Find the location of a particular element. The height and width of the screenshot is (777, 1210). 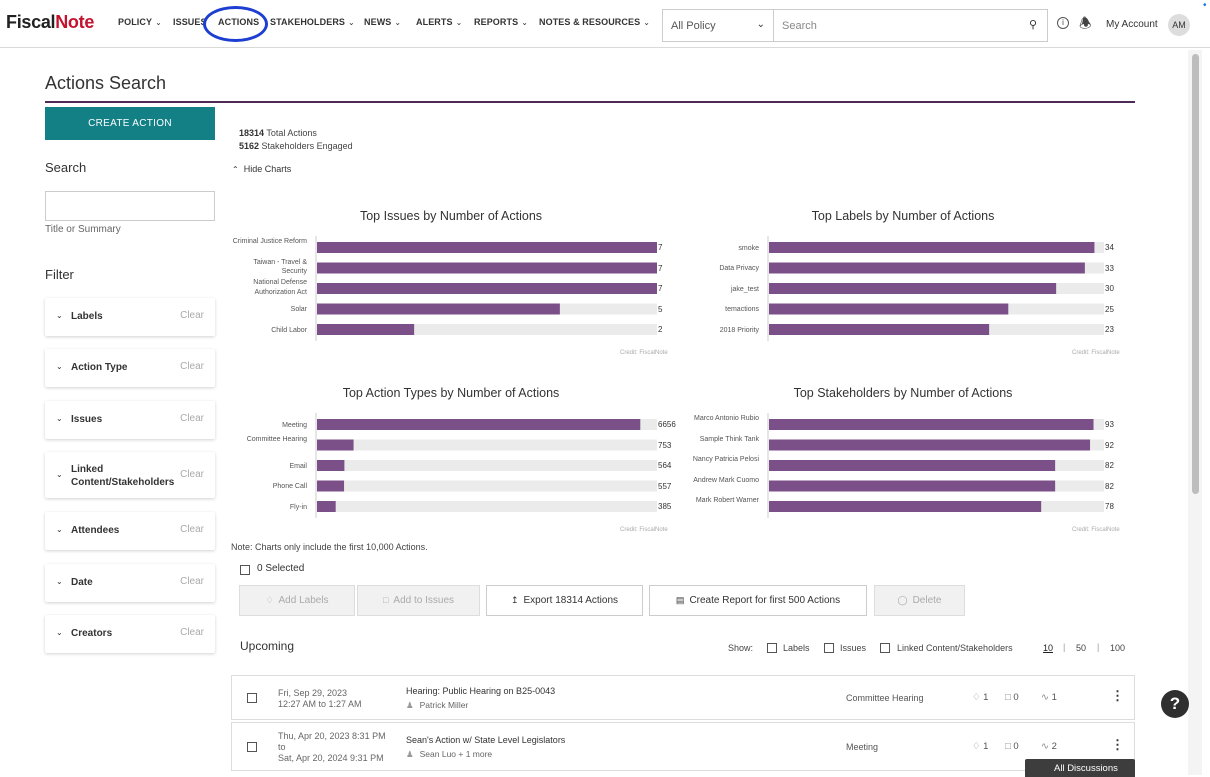

row-title: Sean's Action w/ State Level Legislators is located at coordinates (486, 740).